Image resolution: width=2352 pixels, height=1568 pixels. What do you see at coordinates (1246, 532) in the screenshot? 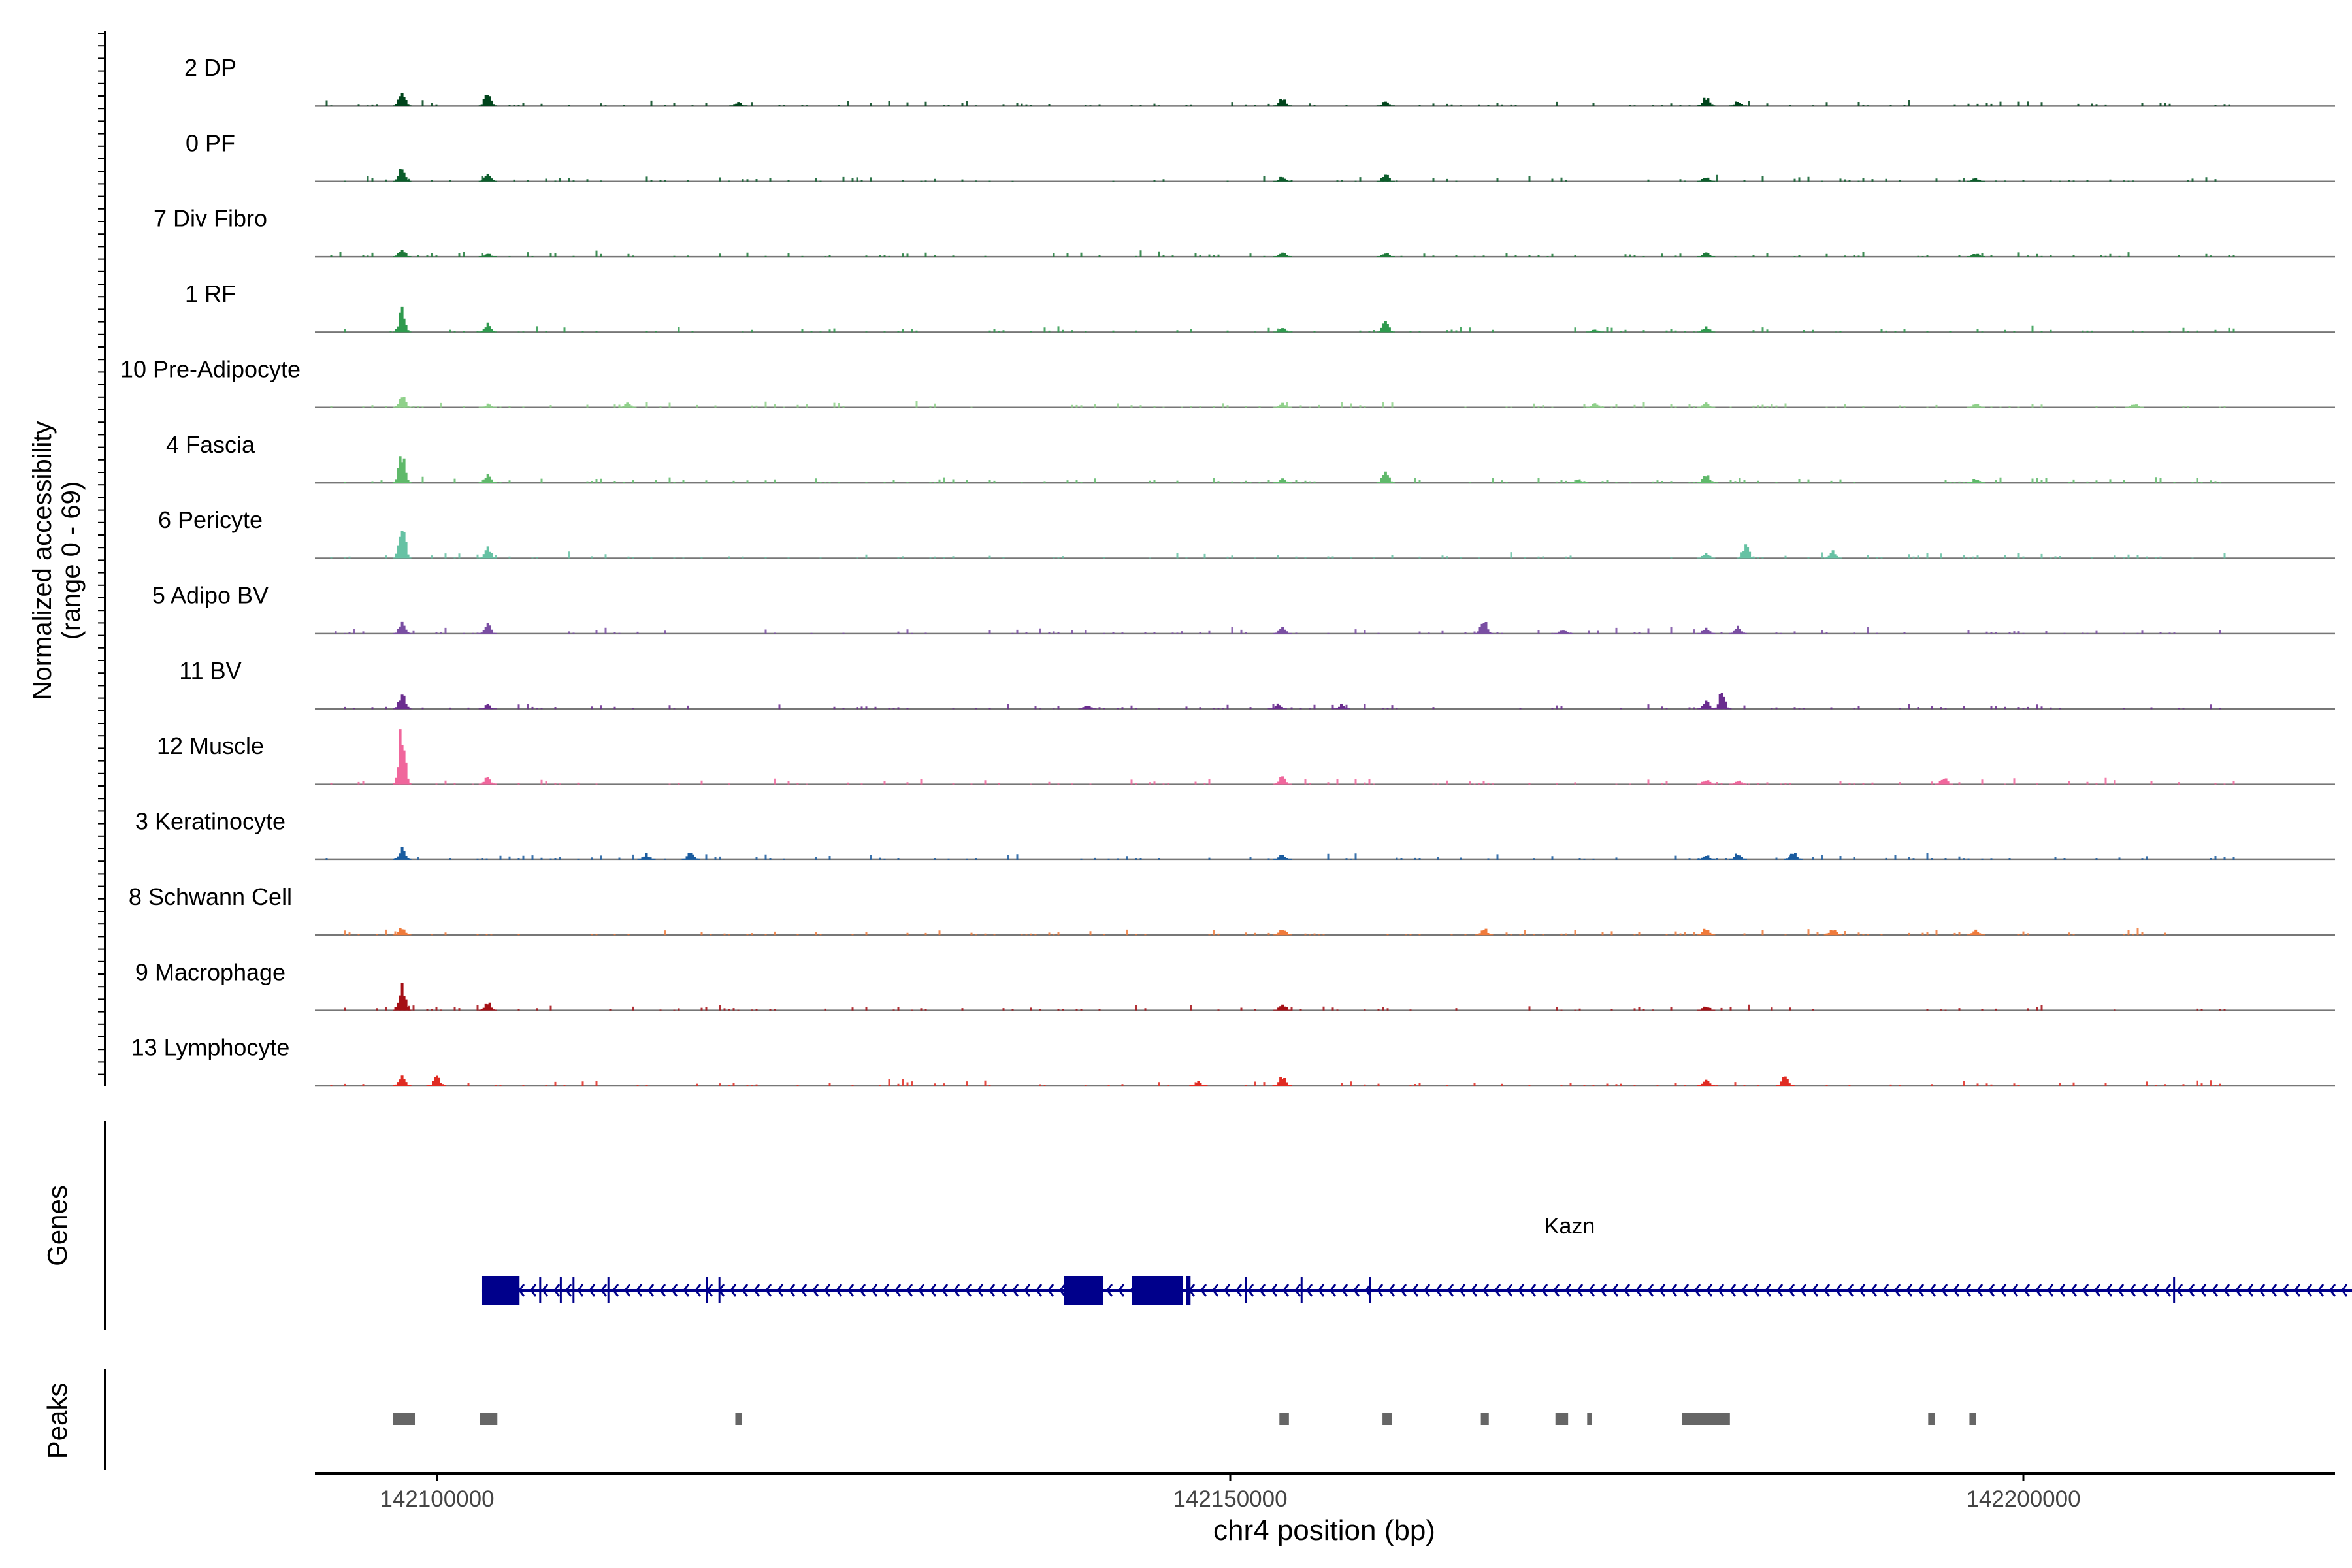
I see `track: 6 Pericyte` at bounding box center [1246, 532].